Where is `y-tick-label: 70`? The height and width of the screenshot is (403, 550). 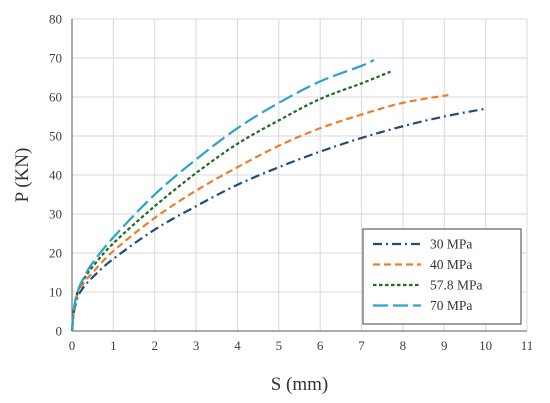
y-tick-label: 70 is located at coordinates (55, 58).